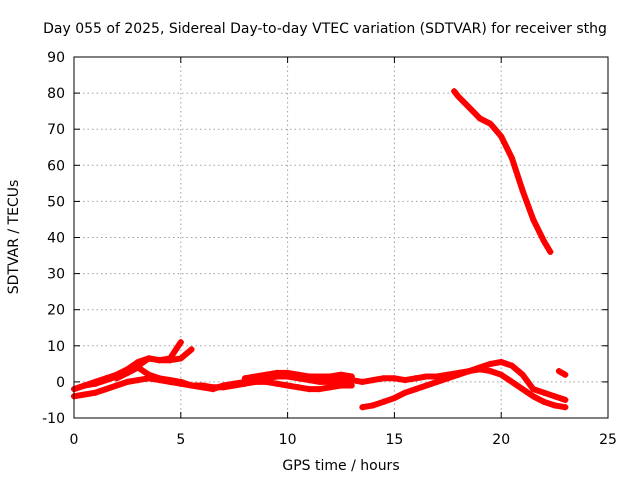 Image resolution: width=640 pixels, height=480 pixels. What do you see at coordinates (74, 440) in the screenshot?
I see `x-tick-label: 0` at bounding box center [74, 440].